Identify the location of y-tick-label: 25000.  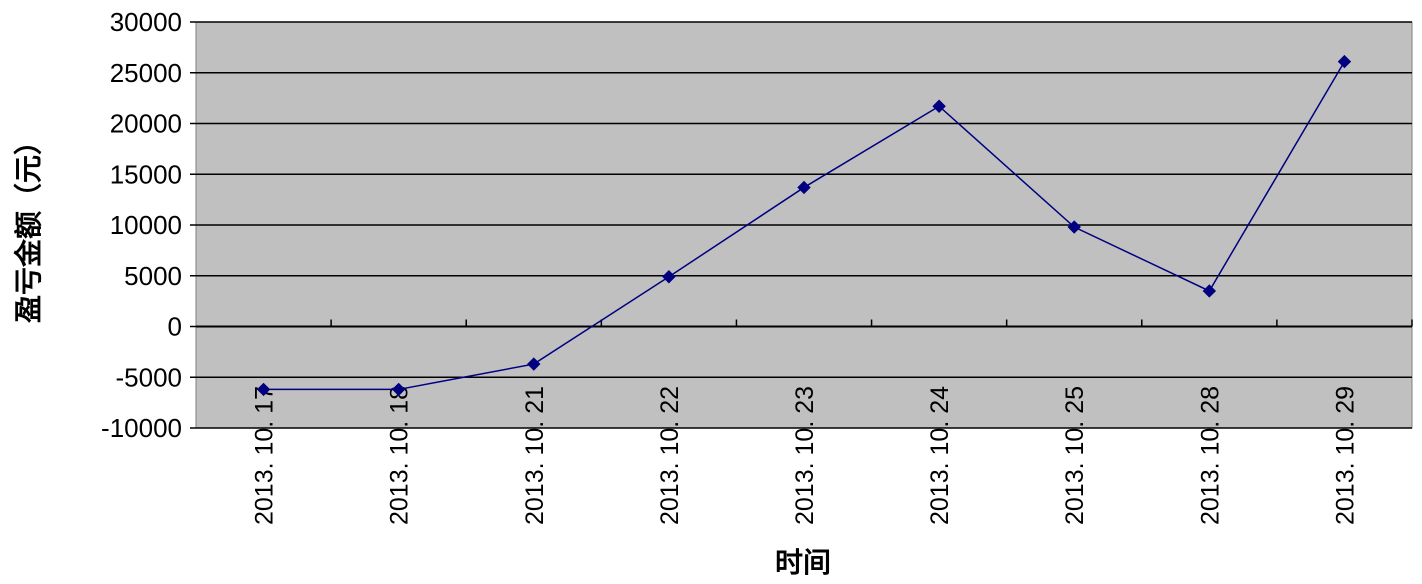
(146, 73).